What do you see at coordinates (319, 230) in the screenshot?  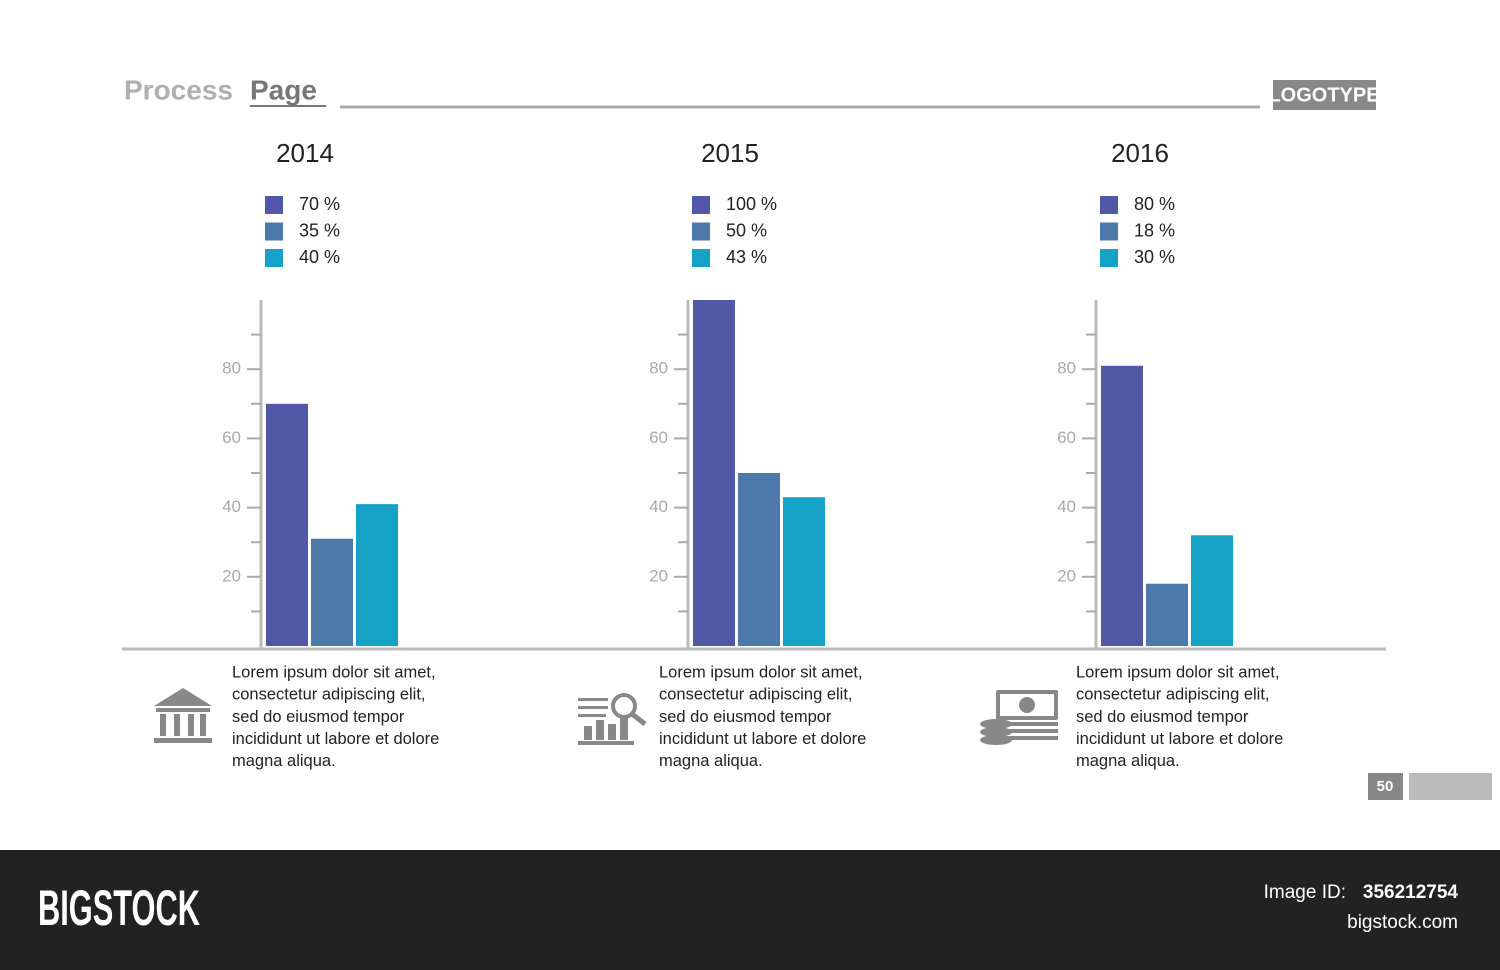 I see `legend-label: 35 %` at bounding box center [319, 230].